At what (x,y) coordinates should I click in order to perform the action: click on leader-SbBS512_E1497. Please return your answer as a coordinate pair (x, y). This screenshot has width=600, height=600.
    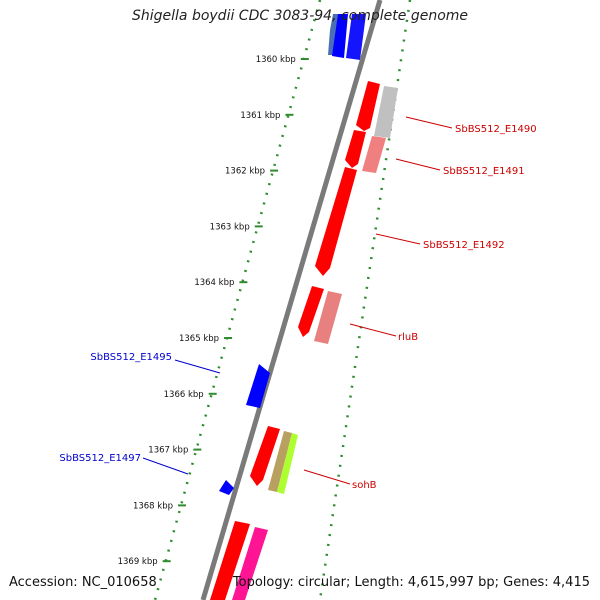
    Looking at the image, I should click on (165, 466).